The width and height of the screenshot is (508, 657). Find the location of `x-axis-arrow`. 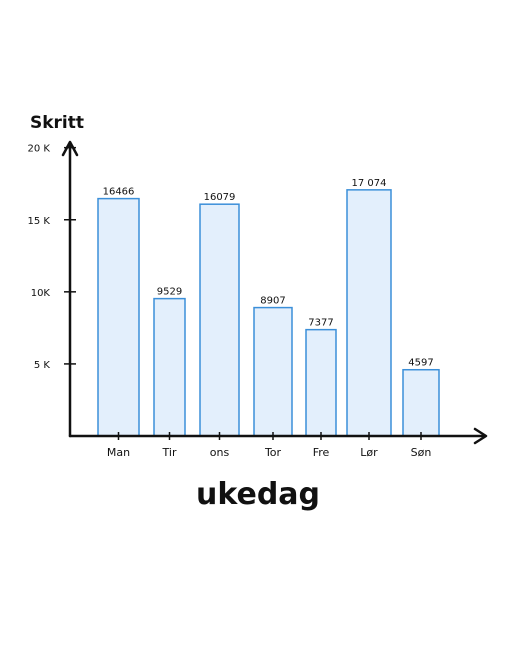

x-axis-arrow is located at coordinates (480, 436).